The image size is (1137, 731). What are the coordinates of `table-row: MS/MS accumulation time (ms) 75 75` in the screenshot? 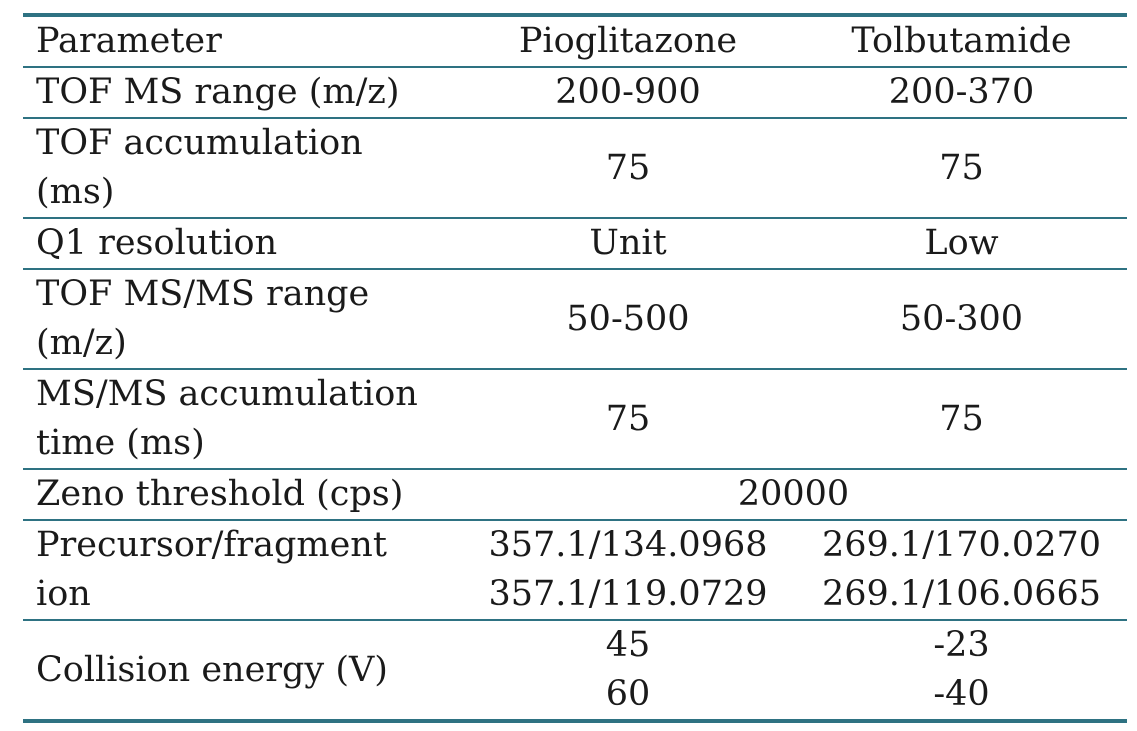 It's located at (575, 419).